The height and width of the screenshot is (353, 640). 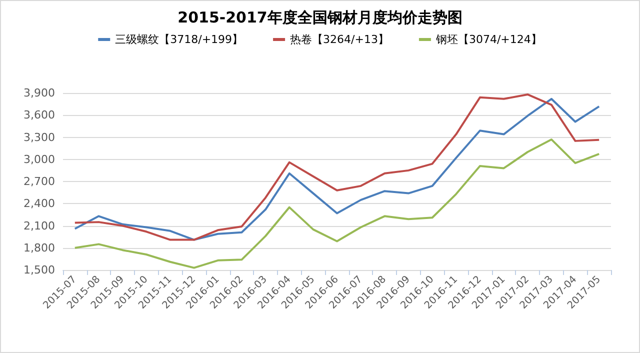 I want to click on y-tick-label: 3,000, so click(x=39, y=159).